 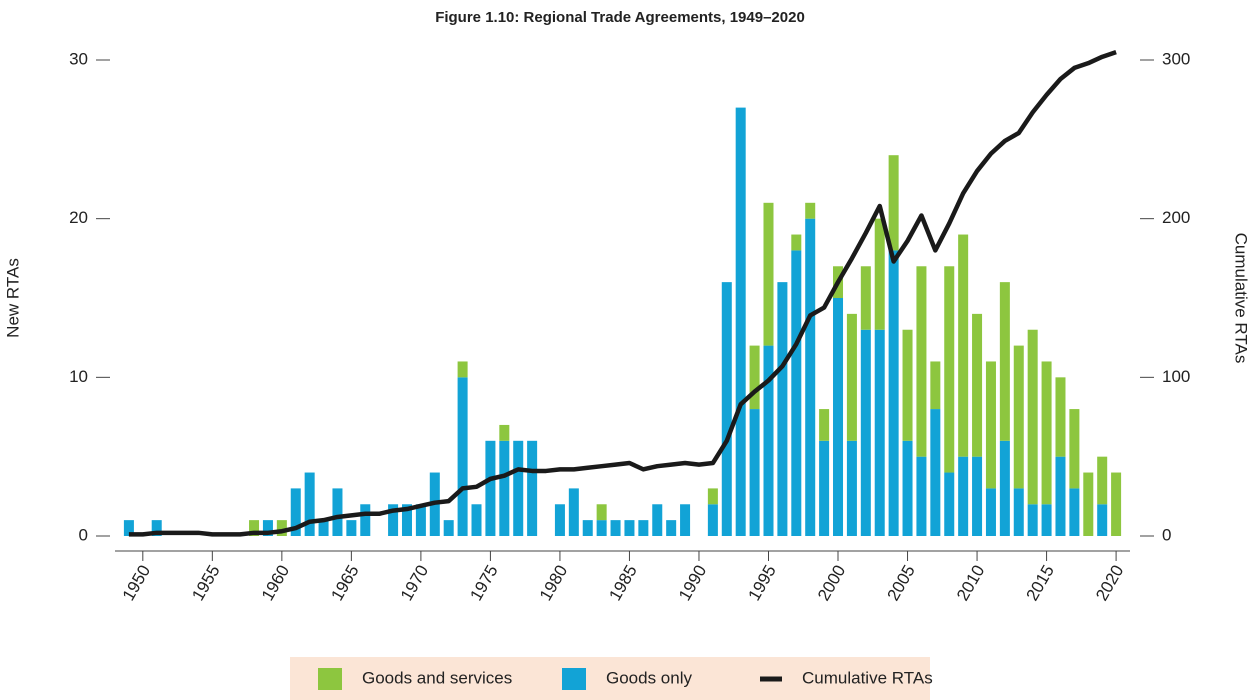 What do you see at coordinates (1109, 583) in the screenshot?
I see `x-tick-label: 2020` at bounding box center [1109, 583].